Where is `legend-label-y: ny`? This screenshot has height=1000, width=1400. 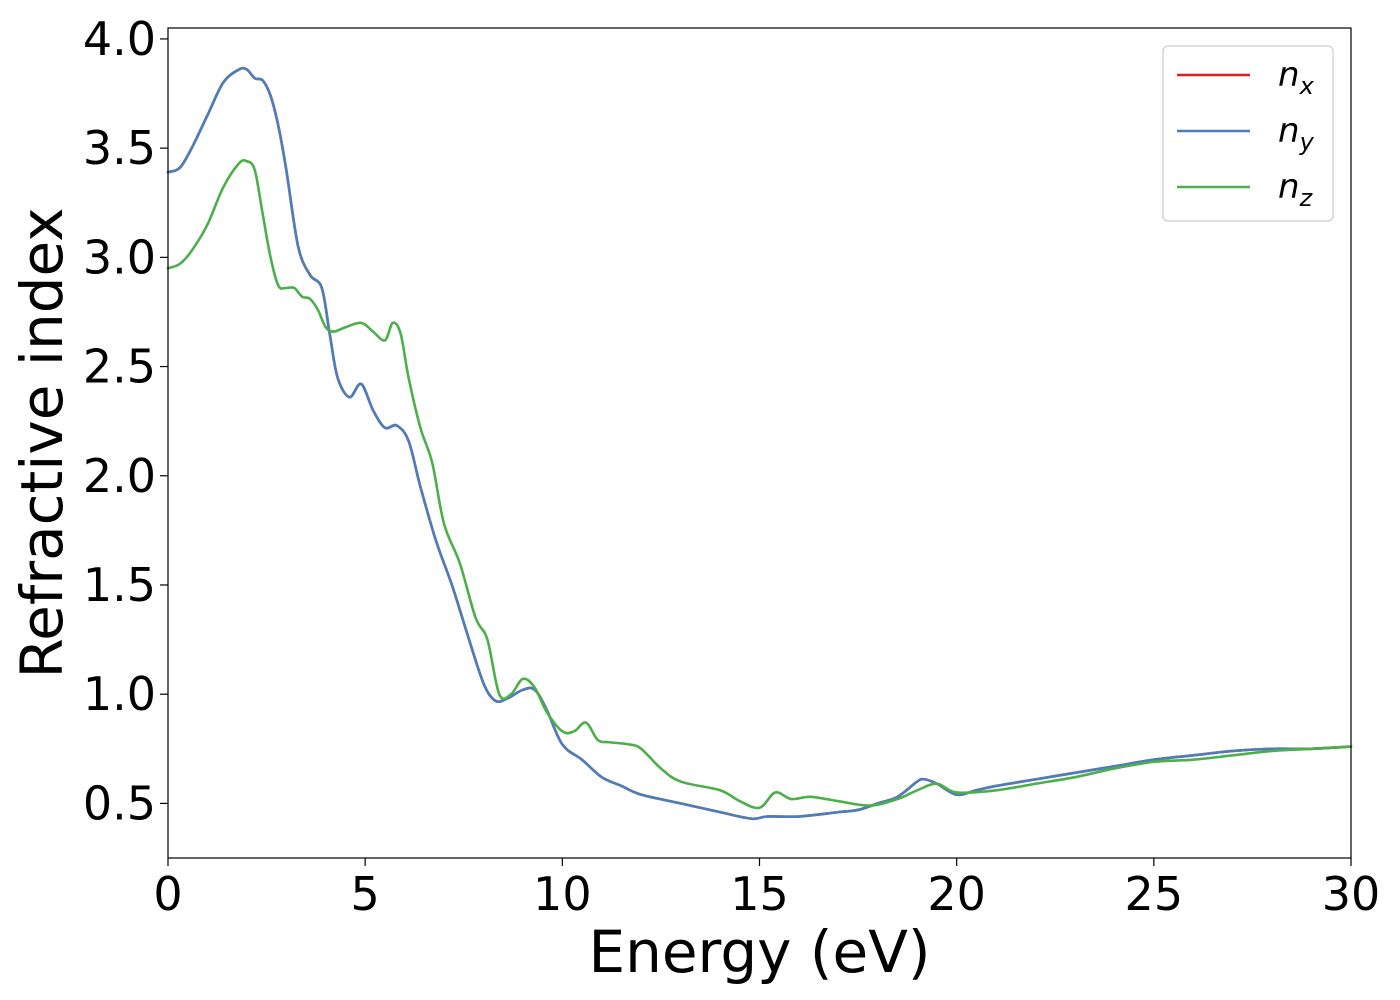
legend-label-y: ny is located at coordinates (1296, 133).